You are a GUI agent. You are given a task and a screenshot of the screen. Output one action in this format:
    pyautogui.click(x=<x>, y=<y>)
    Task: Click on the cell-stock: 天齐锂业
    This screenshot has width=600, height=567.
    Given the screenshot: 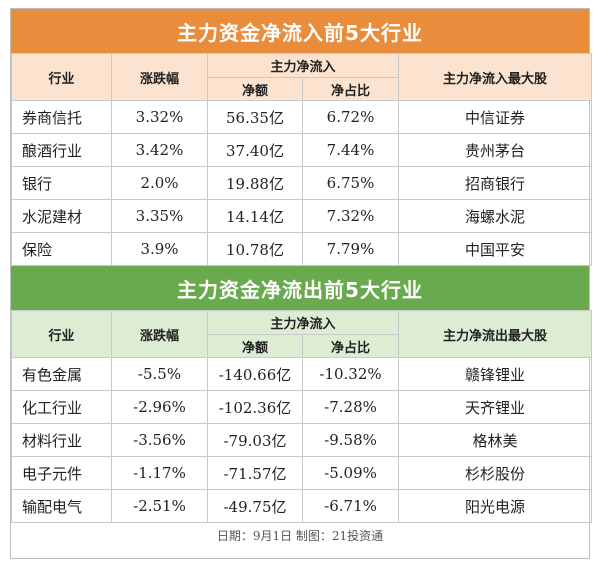 What is the action you would take?
    pyautogui.click(x=495, y=407)
    